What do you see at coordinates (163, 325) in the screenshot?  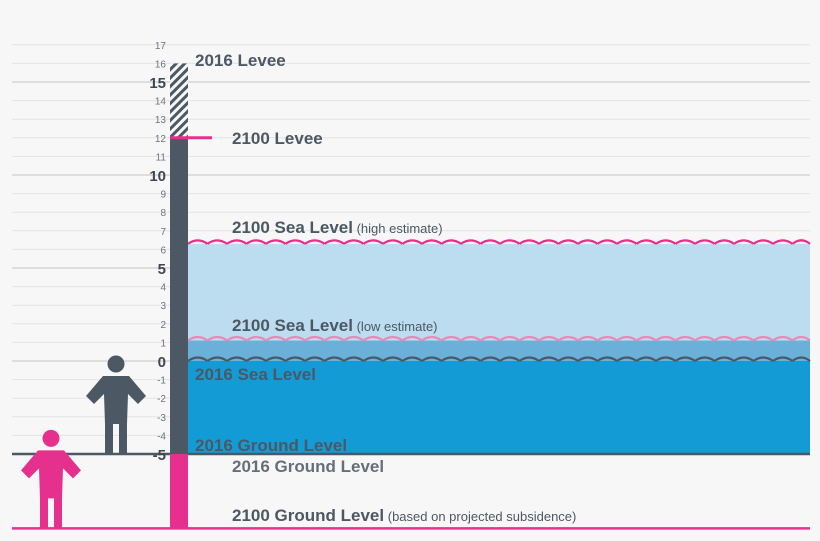 I see `y-tick-label: 2` at bounding box center [163, 325].